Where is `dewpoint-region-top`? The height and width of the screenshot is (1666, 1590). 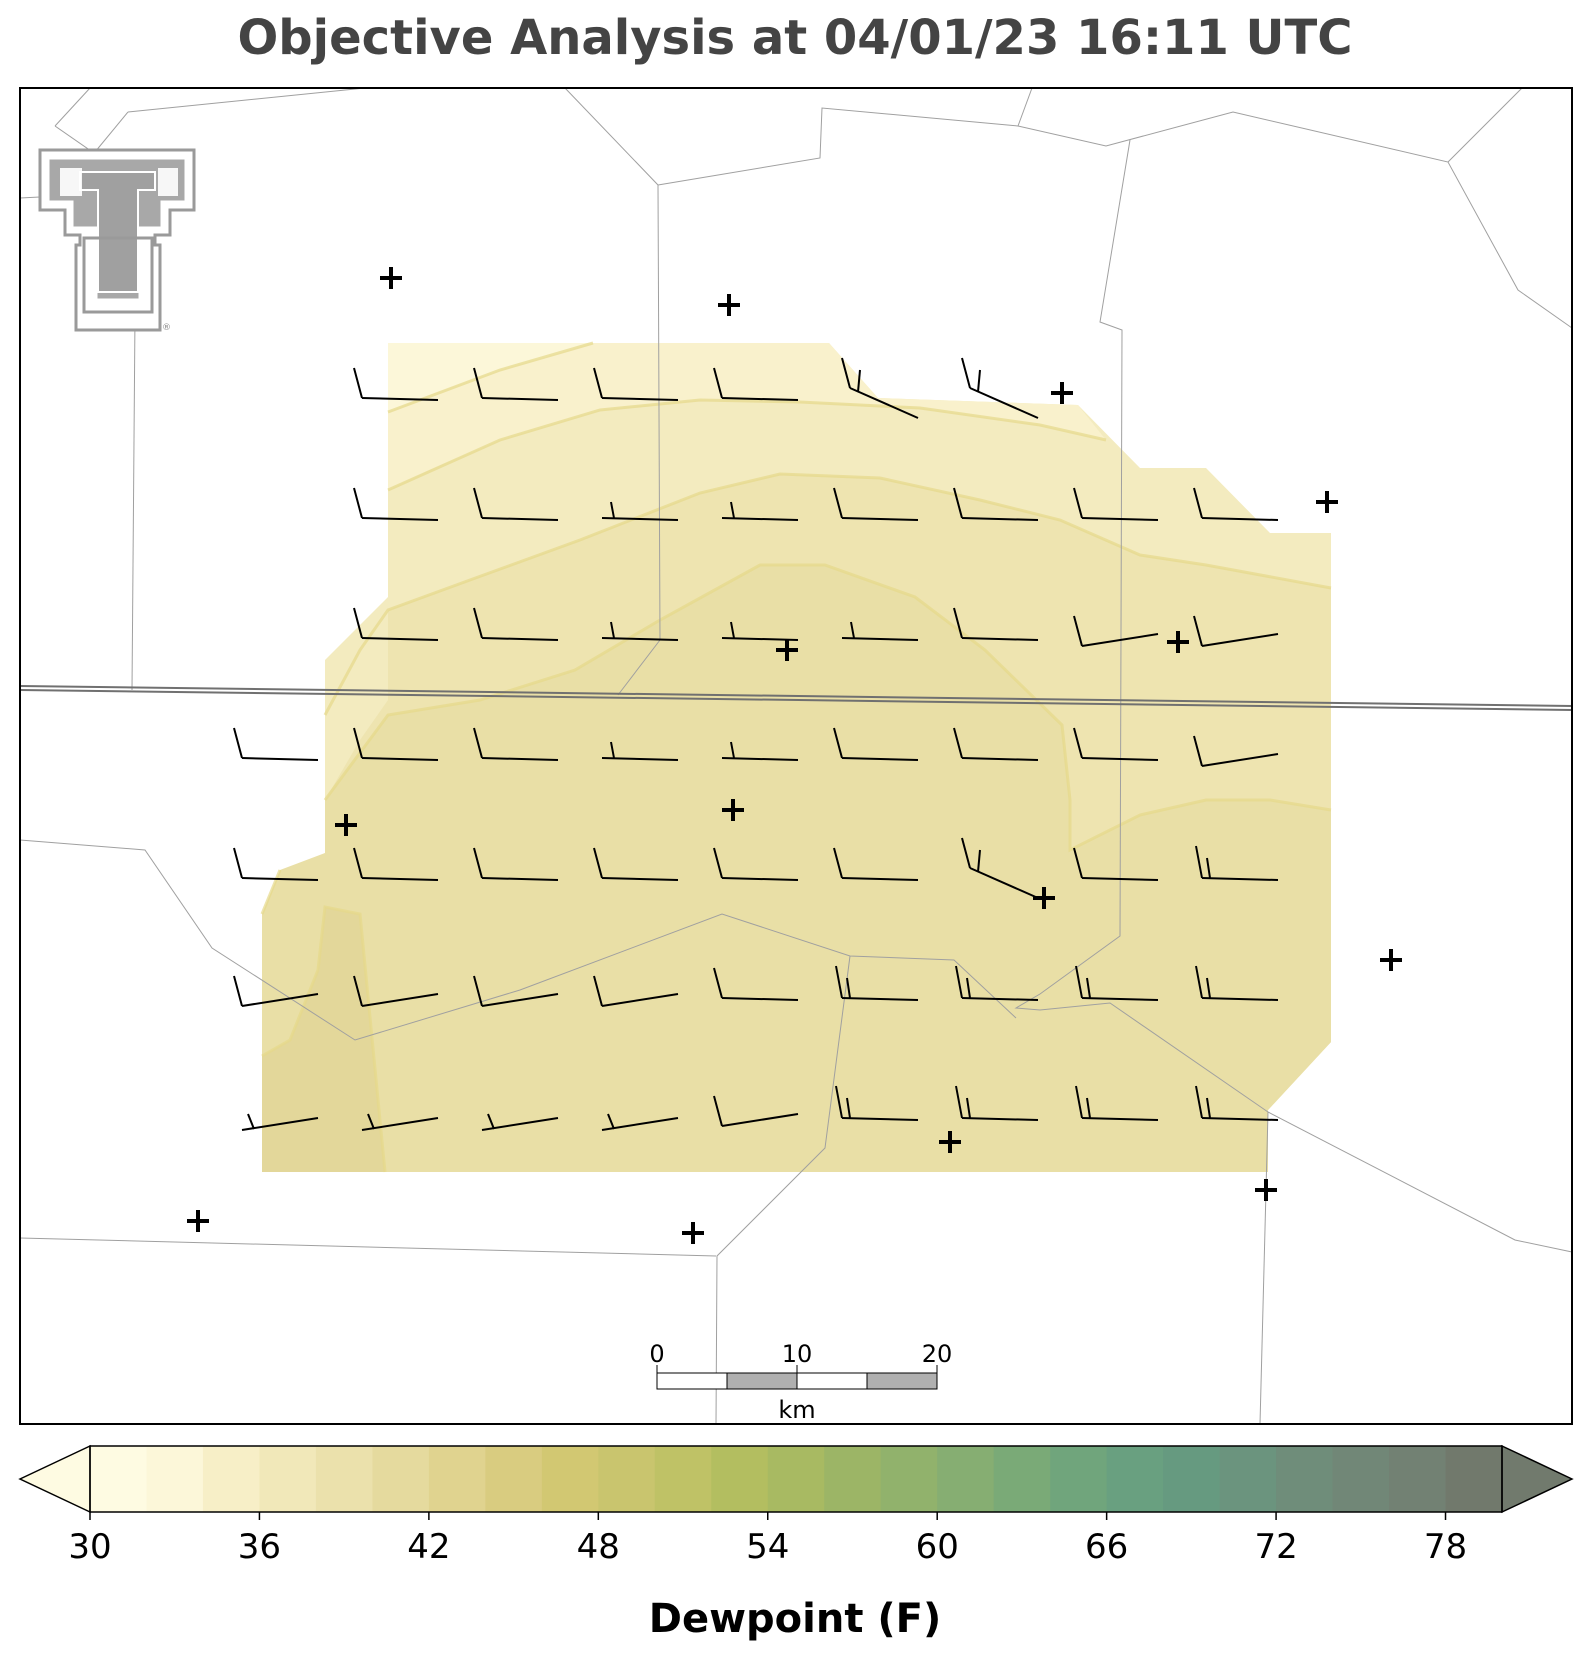 dewpoint-region-top is located at coordinates (490, 377).